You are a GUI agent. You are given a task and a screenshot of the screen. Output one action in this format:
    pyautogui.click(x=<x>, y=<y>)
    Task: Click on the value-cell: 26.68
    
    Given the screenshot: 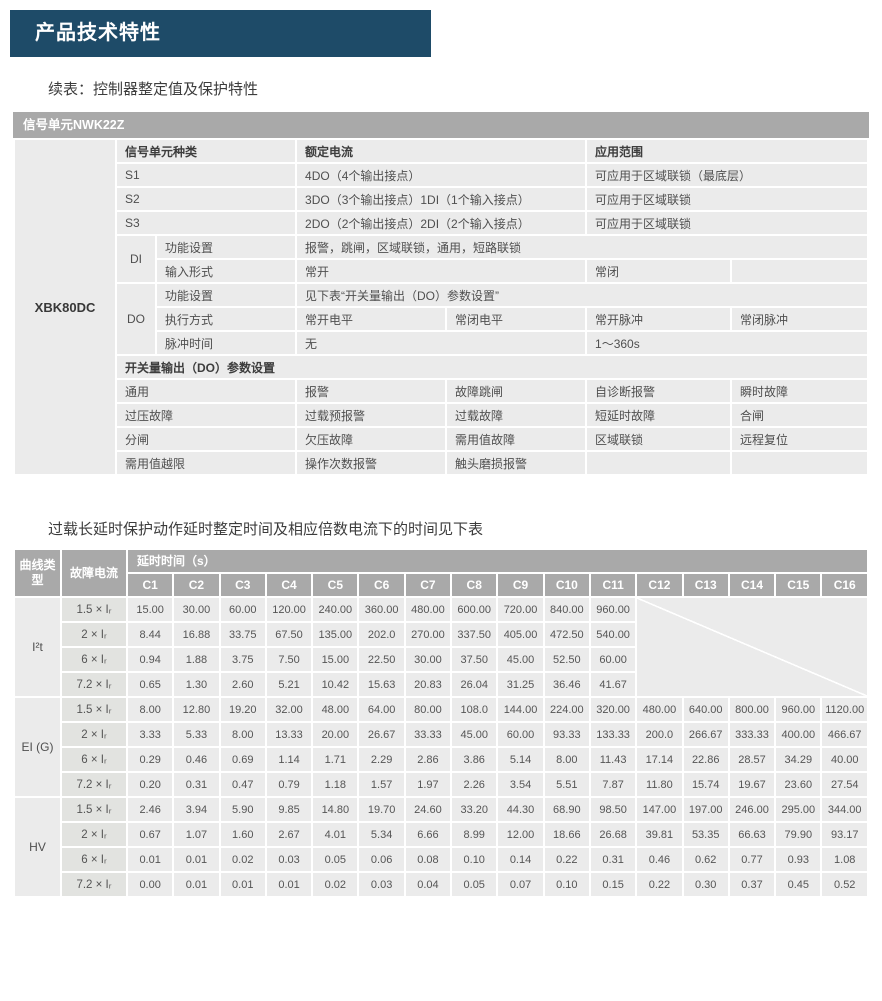 What is the action you would take?
    pyautogui.click(x=613, y=834)
    